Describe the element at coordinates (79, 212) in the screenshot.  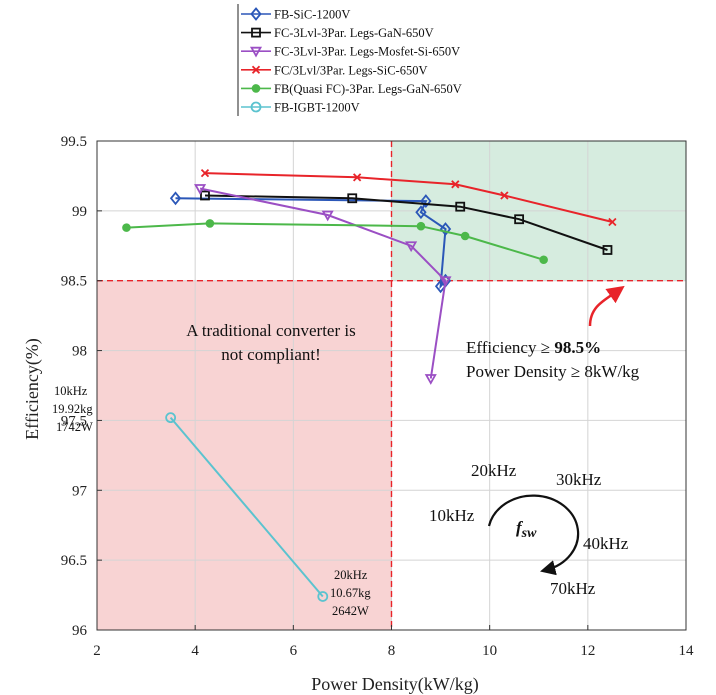
I see `y-tick-label: 99` at that location.